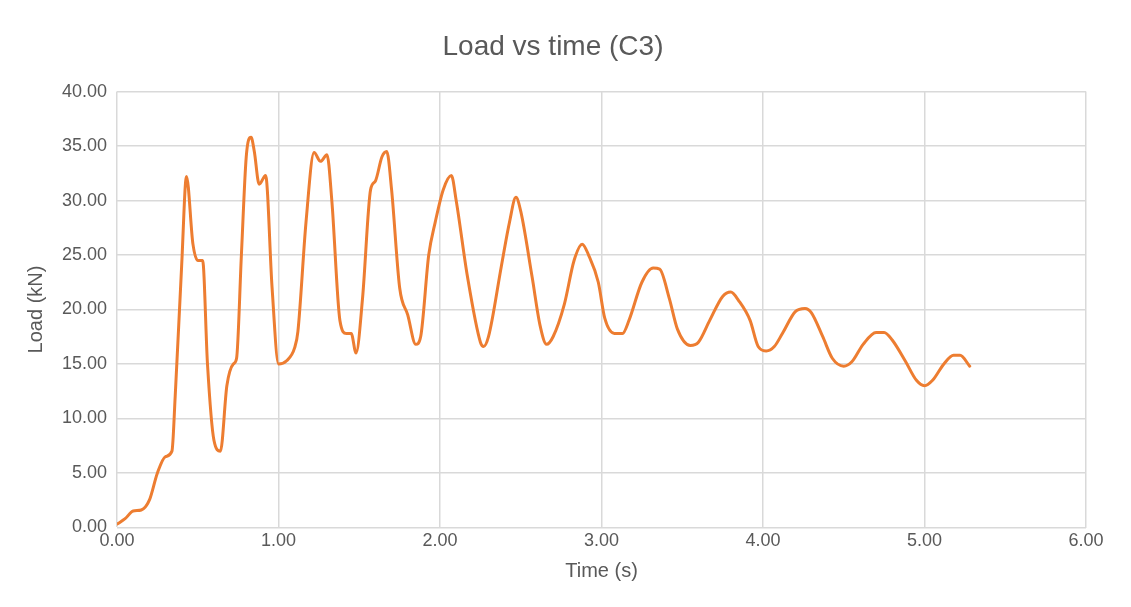 The height and width of the screenshot is (607, 1131). I want to click on y-tick-label: 20.00, so click(85, 308).